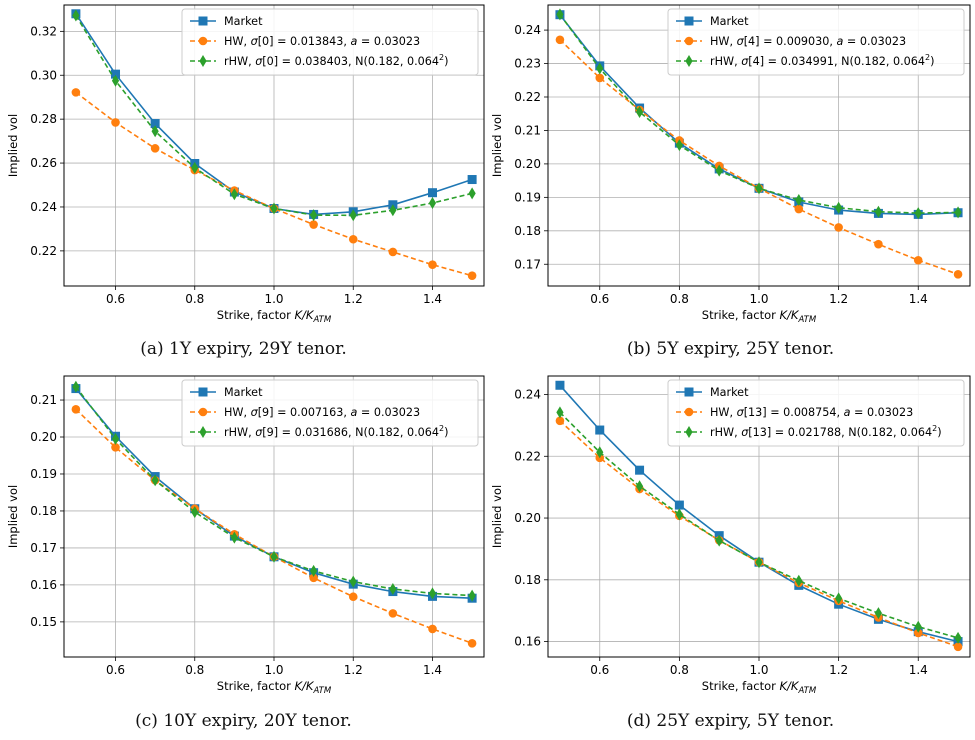 This screenshot has width=975, height=740. I want to click on y-tick-label: 0.26, so click(43, 163).